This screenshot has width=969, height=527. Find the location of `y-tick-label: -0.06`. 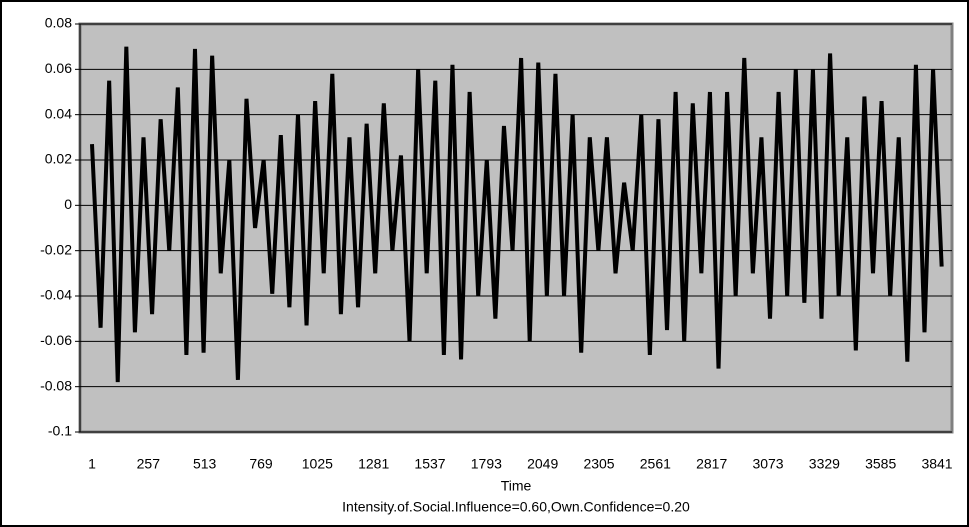

y-tick-label: -0.06 is located at coordinates (56, 340).